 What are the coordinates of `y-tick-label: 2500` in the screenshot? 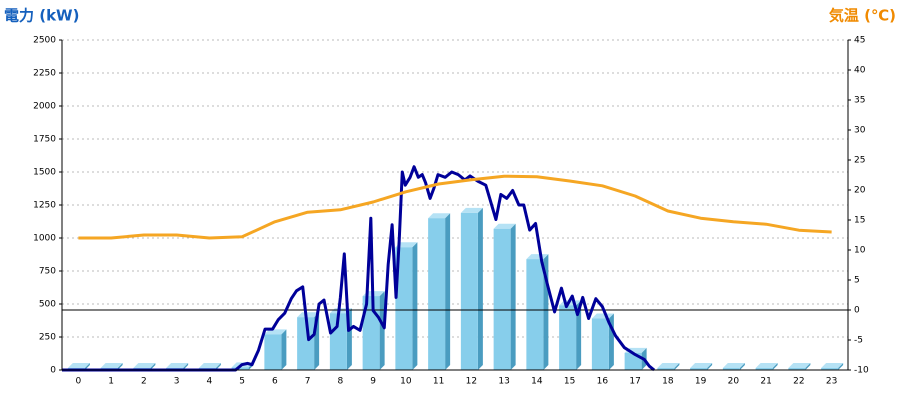 It's located at (44, 41).